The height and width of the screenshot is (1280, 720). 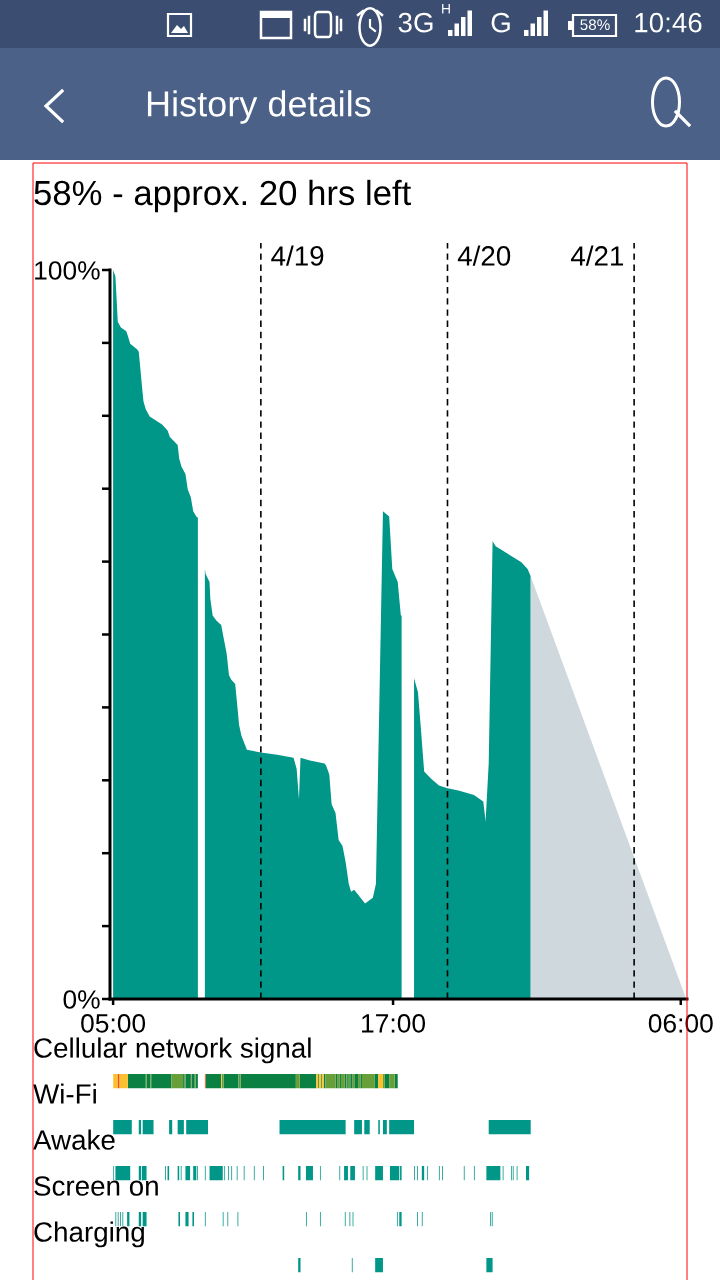 I want to click on x-tick-label: 17:00, so click(x=394, y=1023).